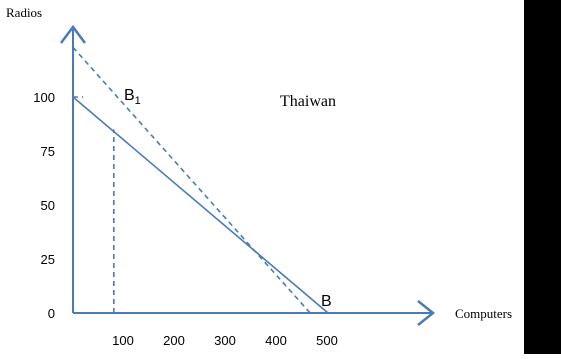 The image size is (561, 359). What do you see at coordinates (24, 12) in the screenshot?
I see `y-axis-label: Radios` at bounding box center [24, 12].